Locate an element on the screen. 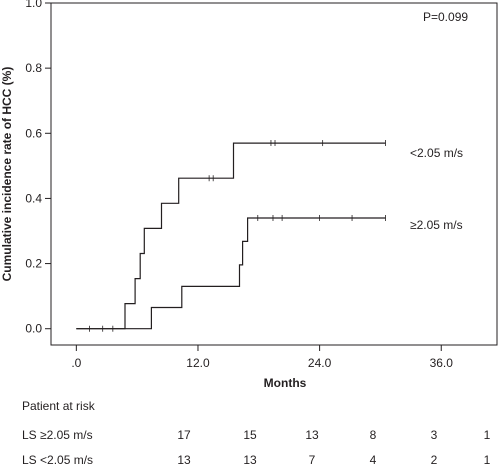  risk-value: 3 is located at coordinates (434, 435).